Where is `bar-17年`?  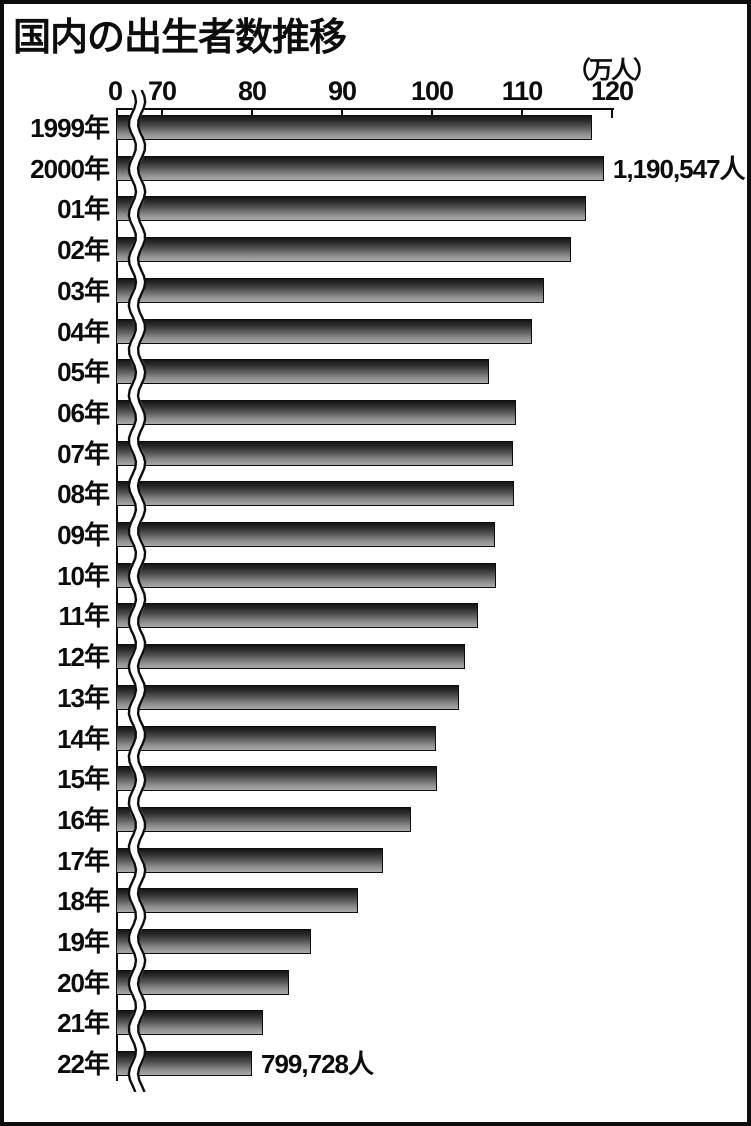 bar-17年 is located at coordinates (250, 860).